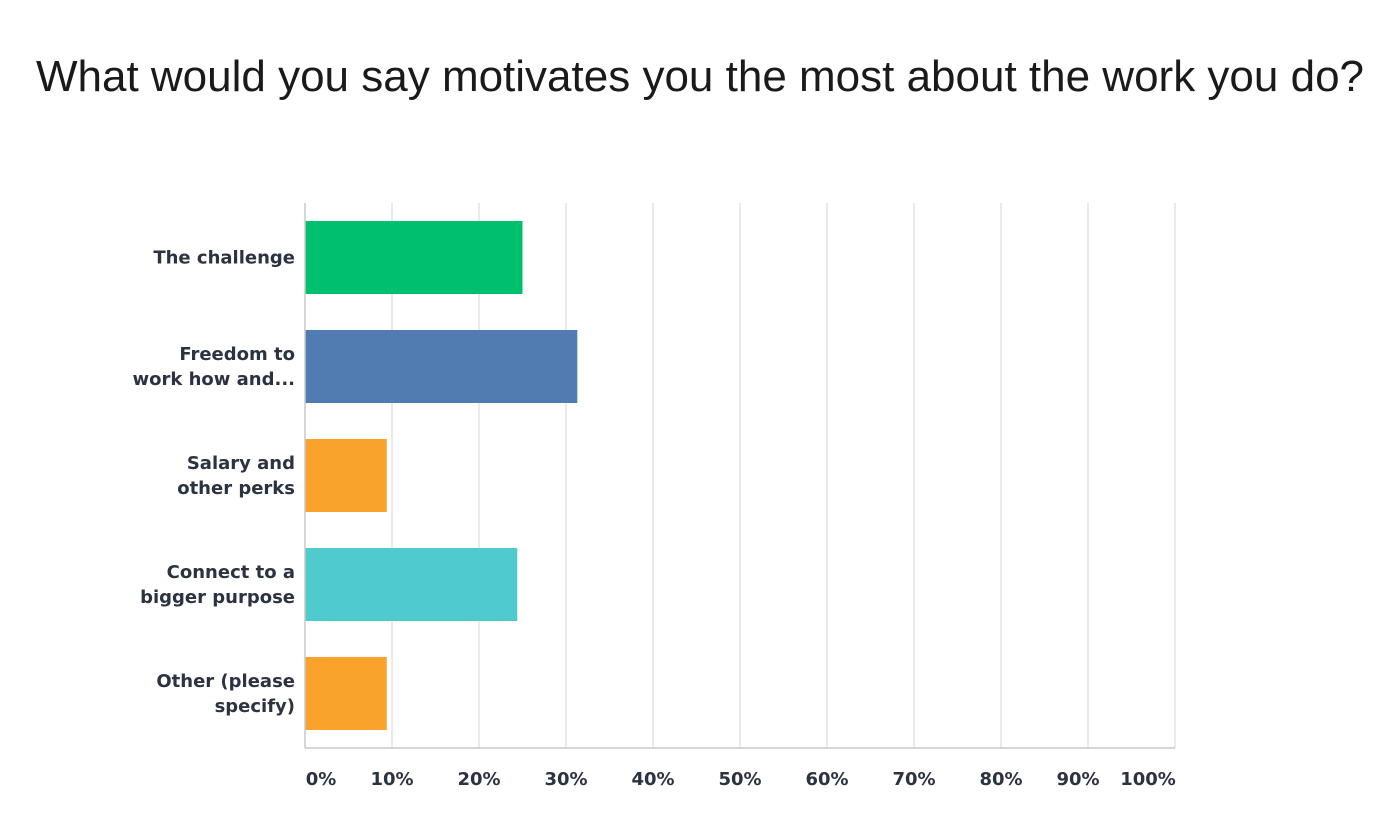 This screenshot has width=1400, height=840. Describe the element at coordinates (565, 779) in the screenshot. I see `x-tick-label: 30%` at that location.